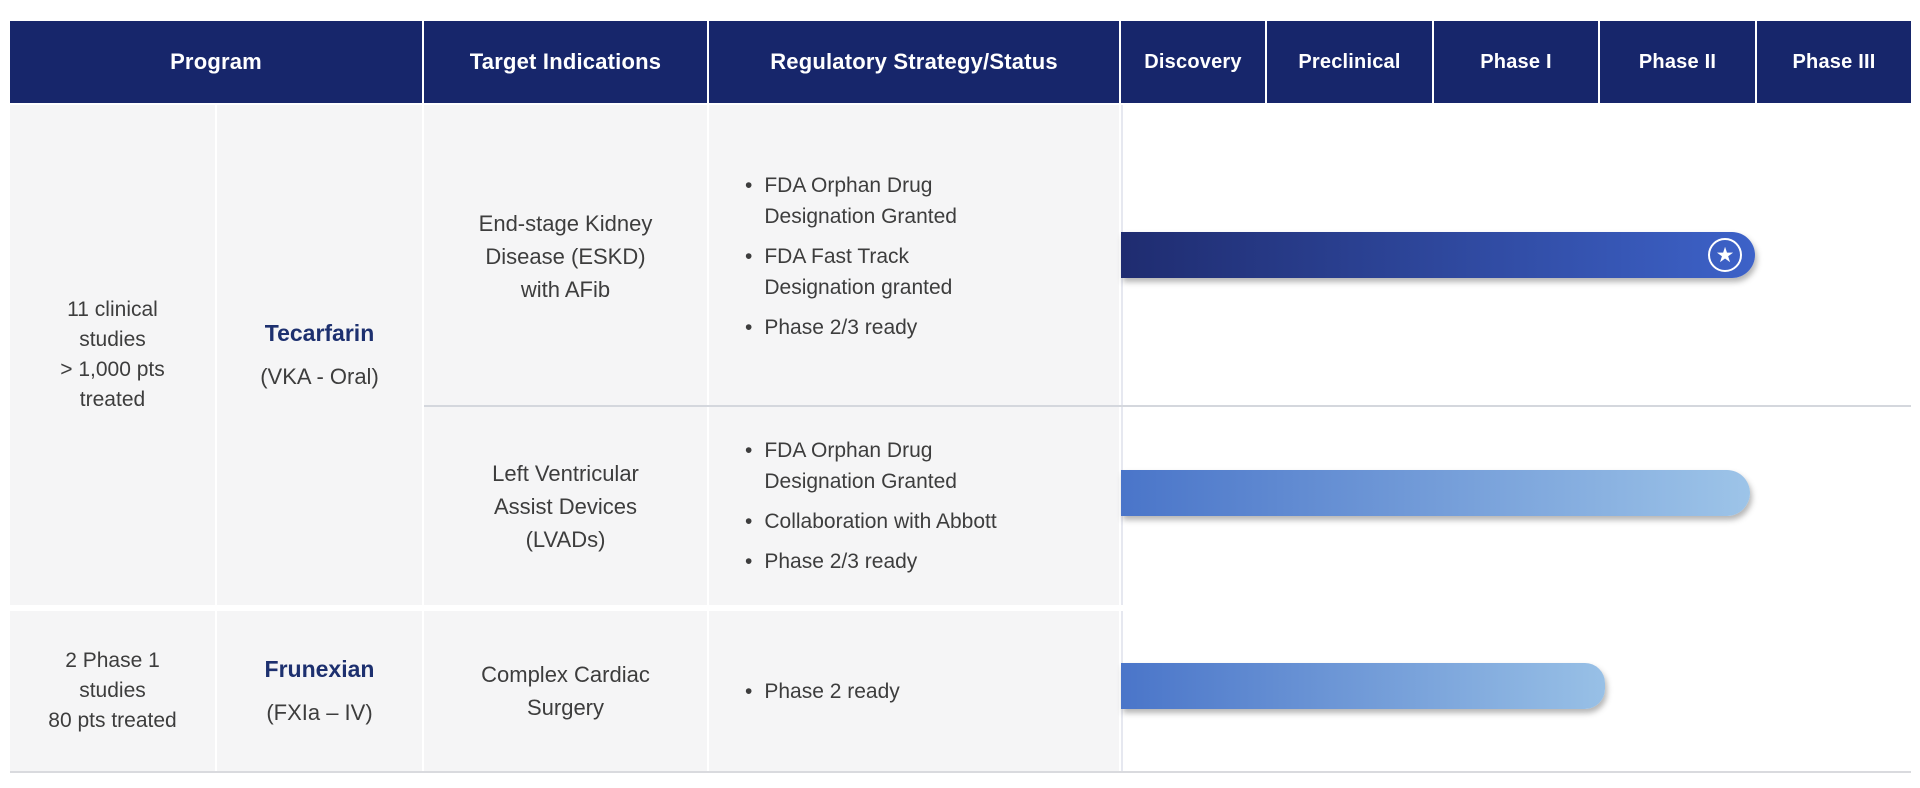 The height and width of the screenshot is (788, 1920). Describe the element at coordinates (1435, 493) in the screenshot. I see `progress-bar-lvad-phase2` at that location.